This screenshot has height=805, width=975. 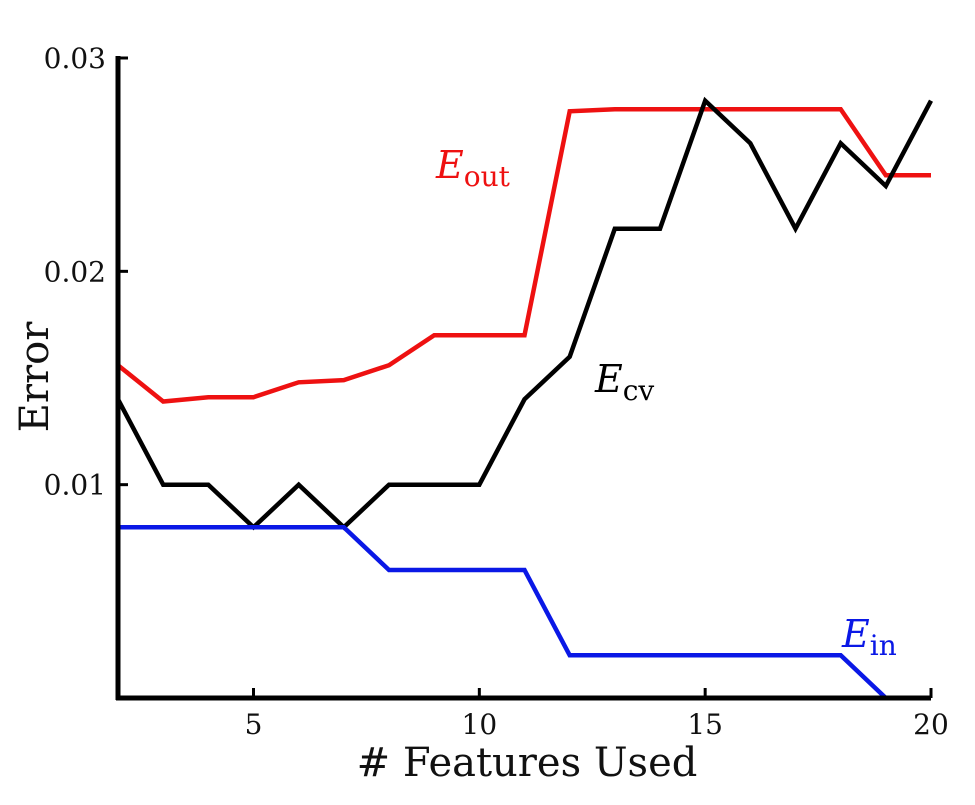 What do you see at coordinates (705, 724) in the screenshot?
I see `x-tick-label: 15` at bounding box center [705, 724].